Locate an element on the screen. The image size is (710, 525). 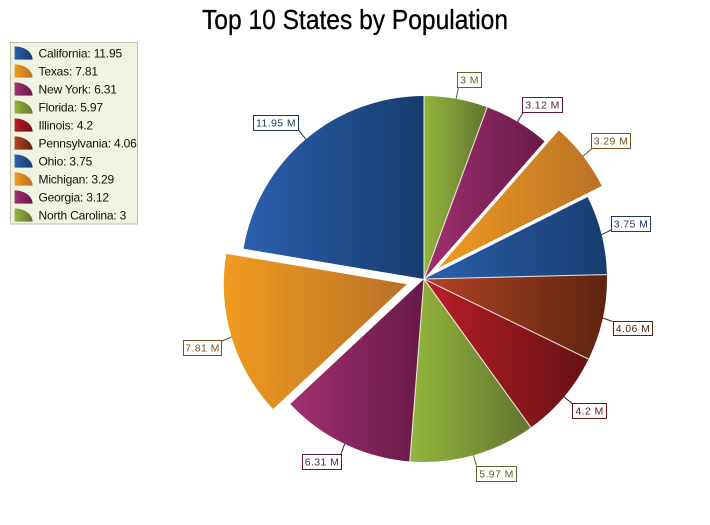
svg-text: New York: 6.31 is located at coordinates (78, 90).